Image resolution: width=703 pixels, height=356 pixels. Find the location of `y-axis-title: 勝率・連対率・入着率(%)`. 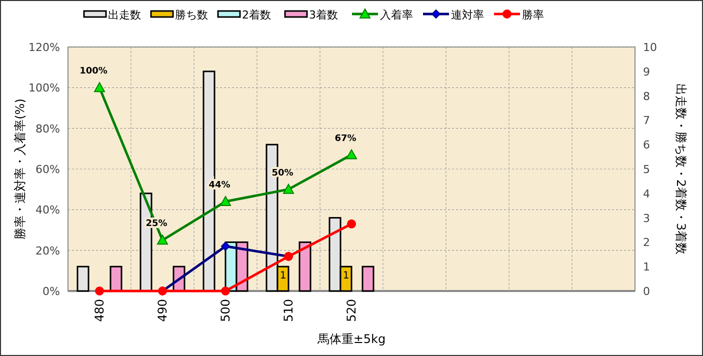

y-axis-title: 勝率・連対率・入着率(%) is located at coordinates (20, 169).